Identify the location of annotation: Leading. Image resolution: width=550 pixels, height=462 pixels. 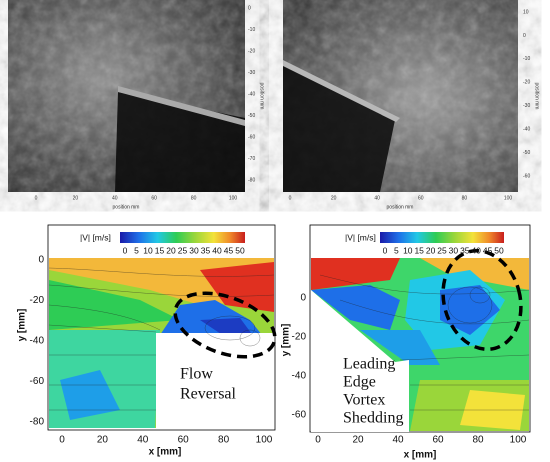
(369, 364).